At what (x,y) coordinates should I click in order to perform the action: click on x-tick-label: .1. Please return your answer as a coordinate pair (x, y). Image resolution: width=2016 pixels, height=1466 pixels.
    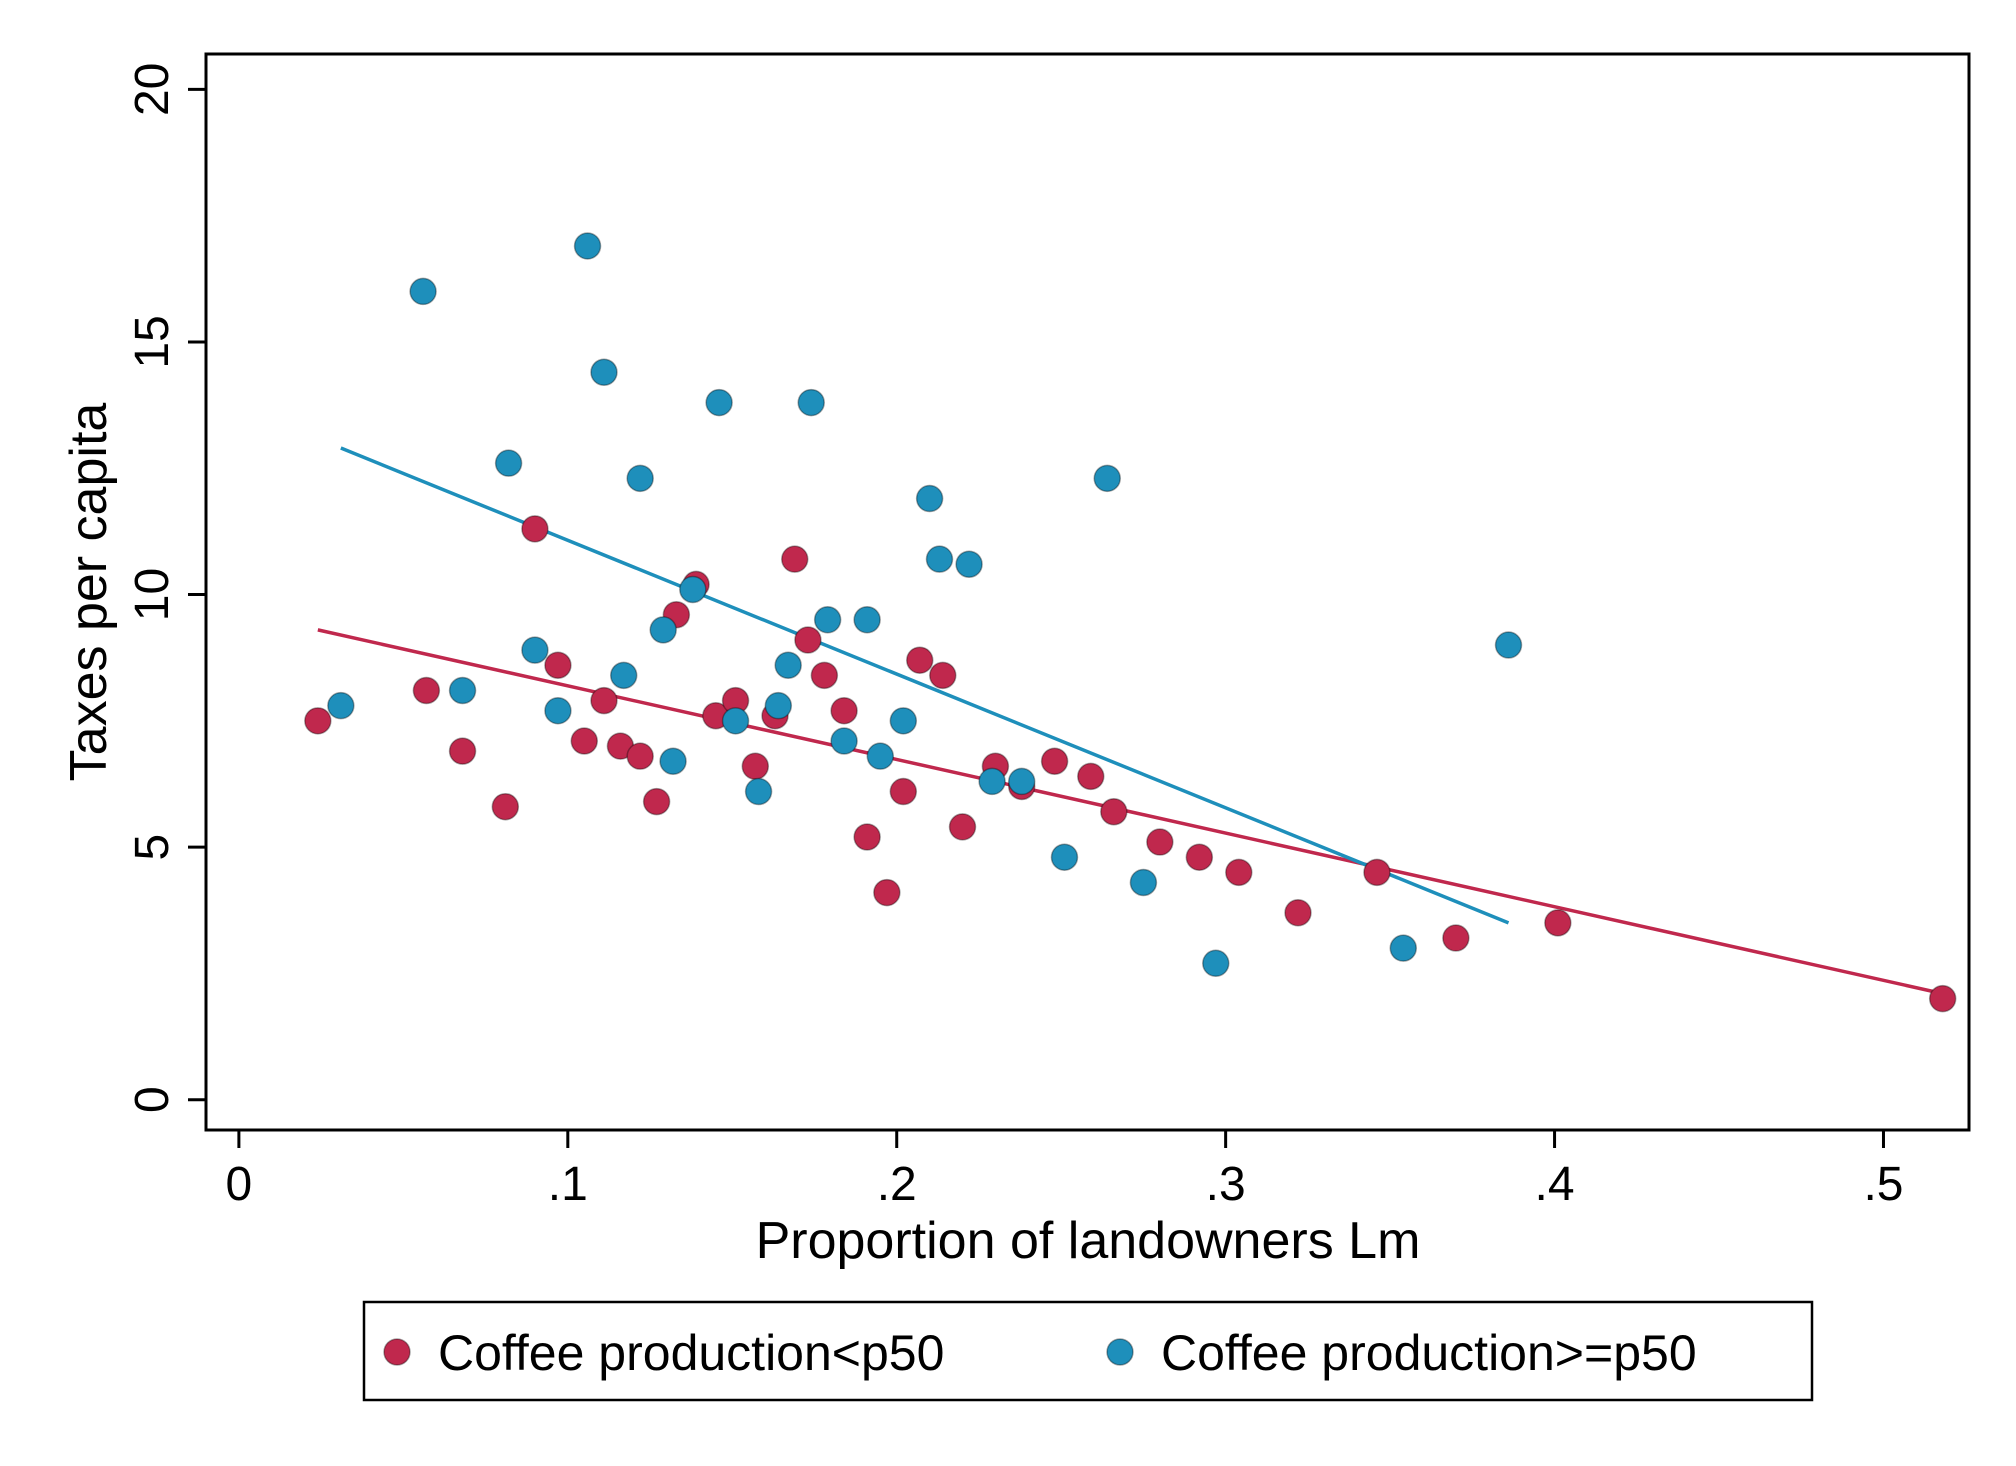
    Looking at the image, I should click on (568, 1184).